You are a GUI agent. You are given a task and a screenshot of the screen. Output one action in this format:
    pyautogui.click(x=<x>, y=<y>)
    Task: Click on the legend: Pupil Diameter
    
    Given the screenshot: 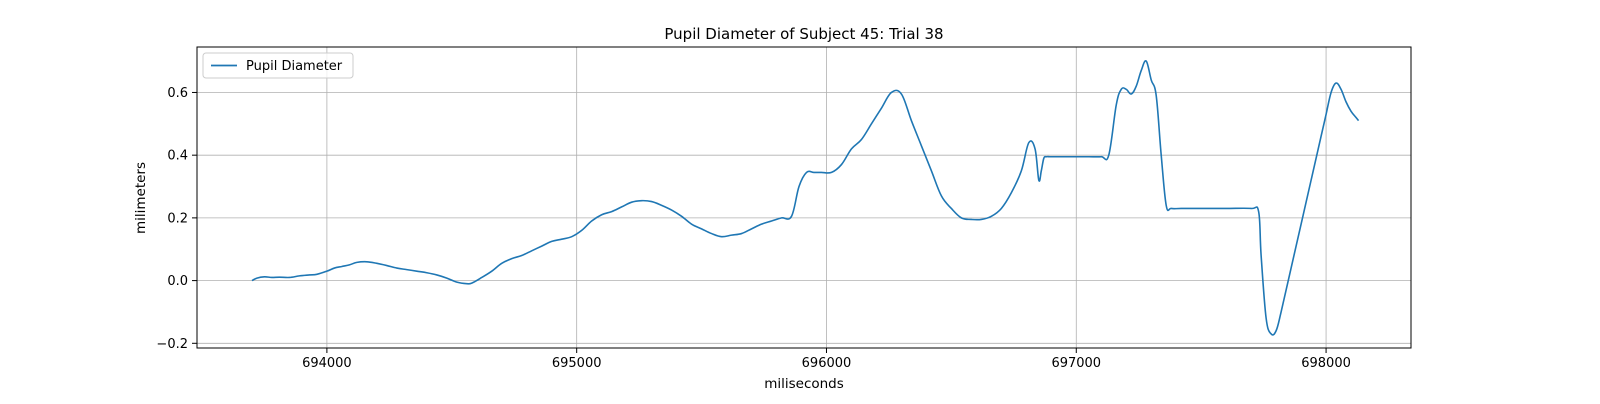 What is the action you would take?
    pyautogui.click(x=278, y=65)
    